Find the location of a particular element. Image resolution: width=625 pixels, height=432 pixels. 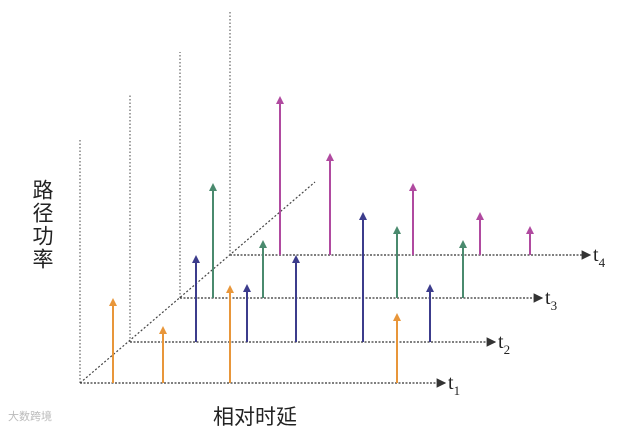

time-axis-label: t2 is located at coordinates (504, 344).